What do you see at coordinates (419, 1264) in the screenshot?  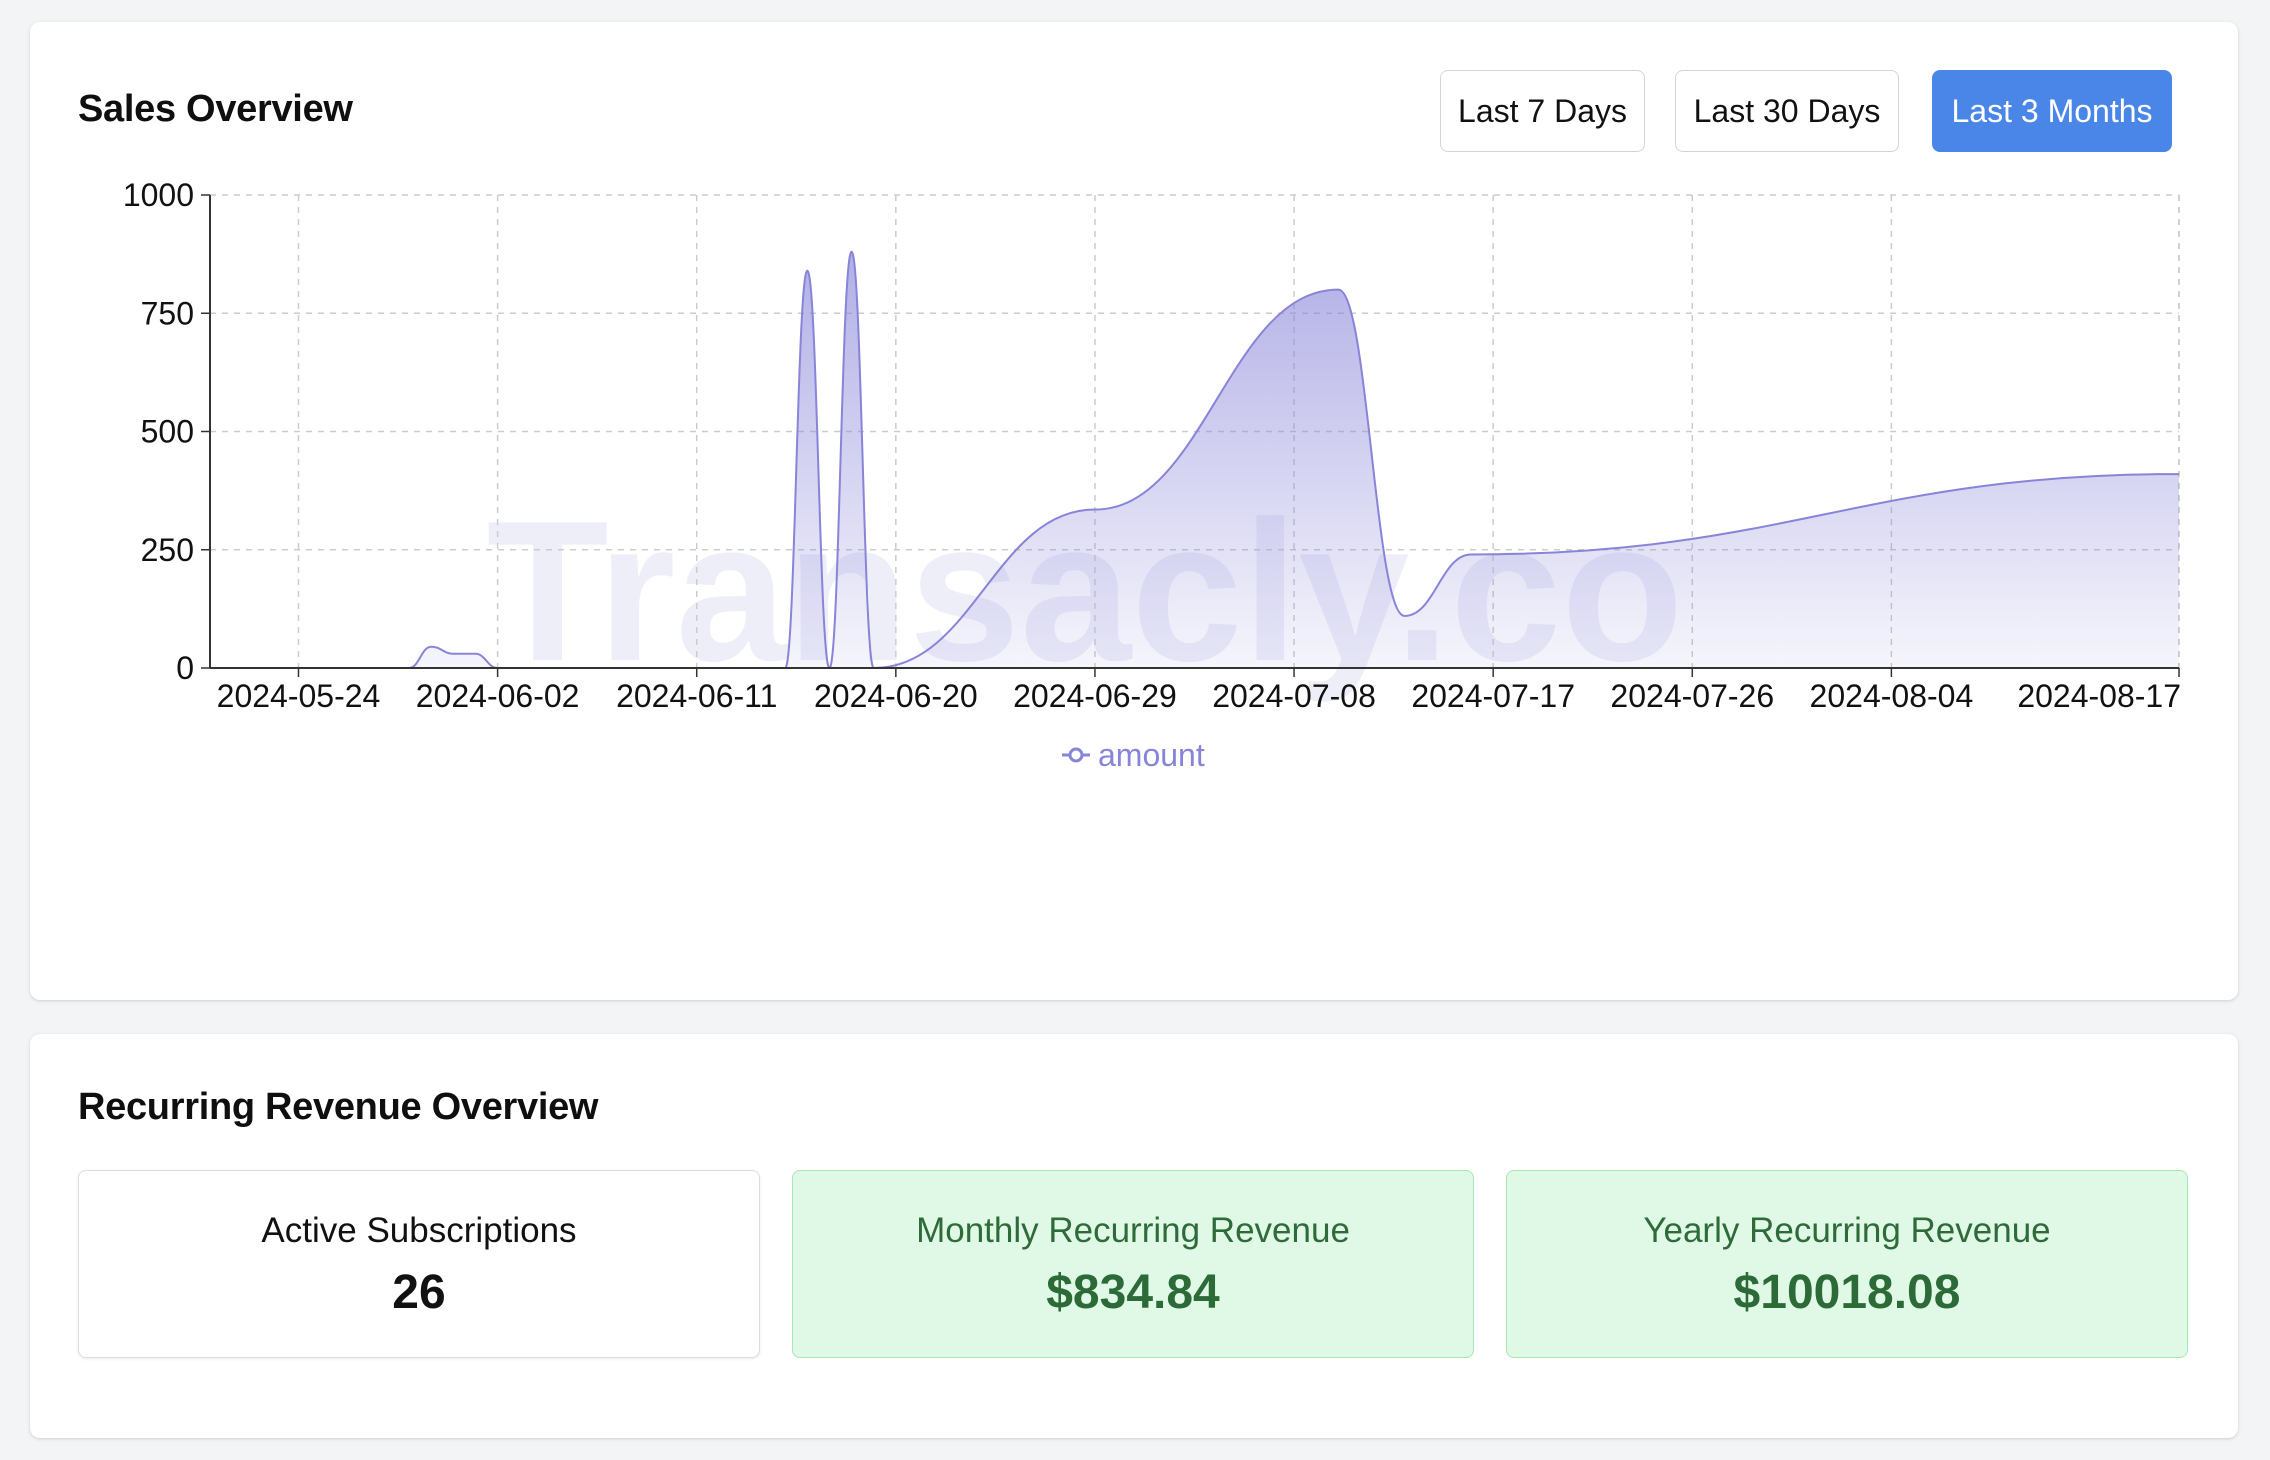 I see `active-subscriptions-stat: Active Subscriptions 26` at bounding box center [419, 1264].